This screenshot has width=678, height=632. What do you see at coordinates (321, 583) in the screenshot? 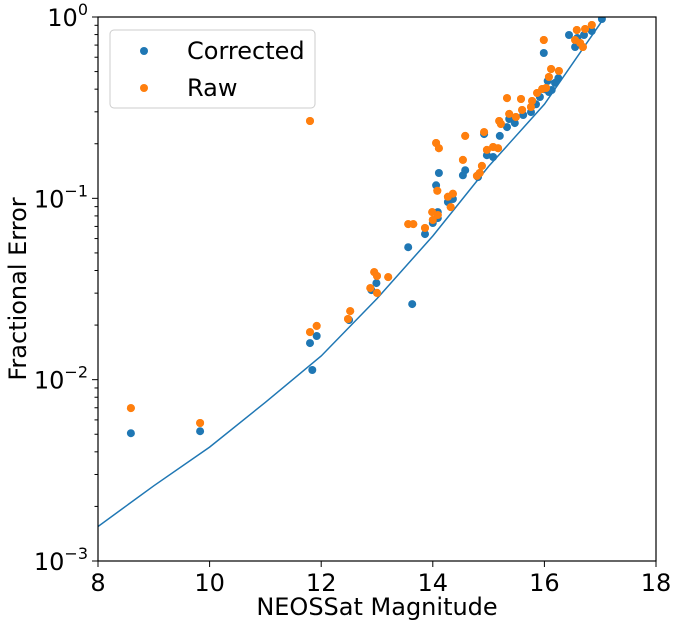
I see `x-tick-label: 12` at bounding box center [321, 583].